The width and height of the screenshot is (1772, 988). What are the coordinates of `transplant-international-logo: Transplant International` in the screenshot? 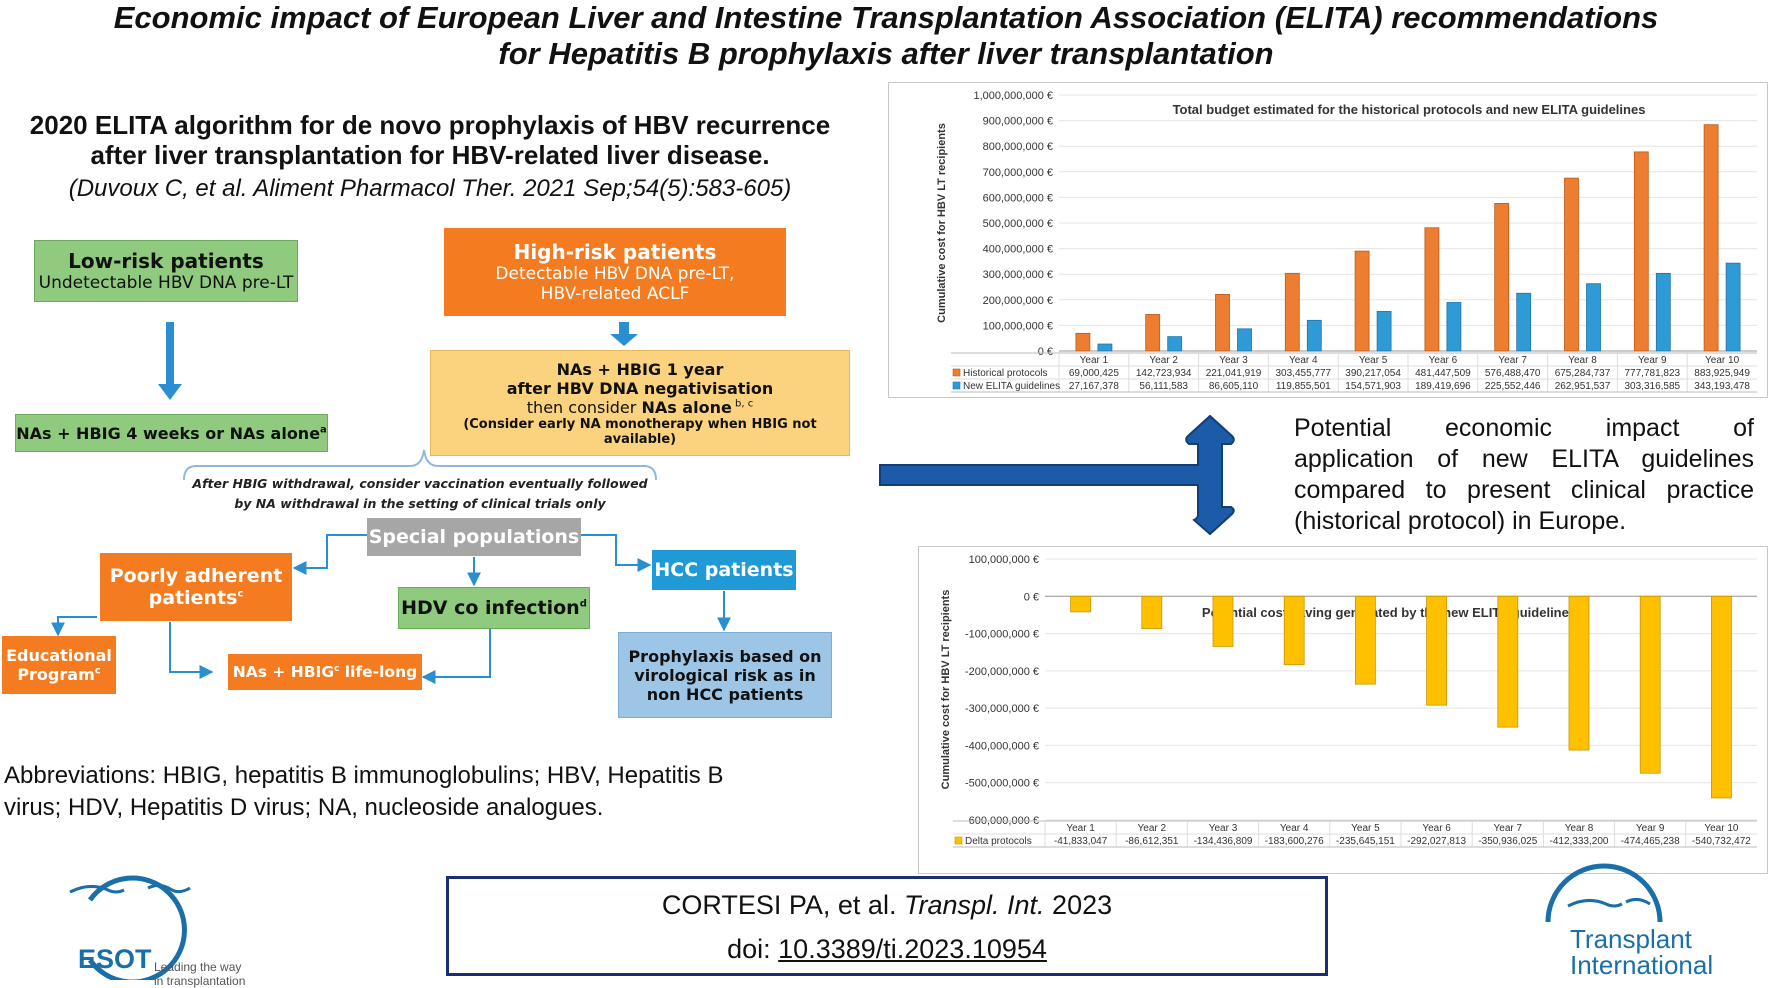 It's located at (1645, 921).